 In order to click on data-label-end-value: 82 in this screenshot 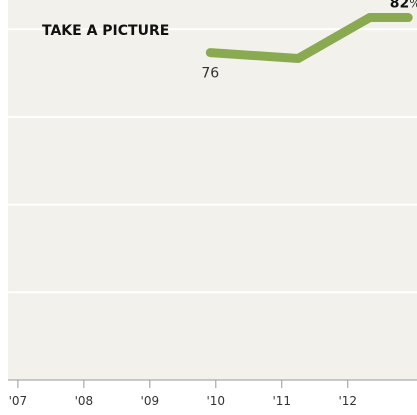, I will do `click(399, 6)`.